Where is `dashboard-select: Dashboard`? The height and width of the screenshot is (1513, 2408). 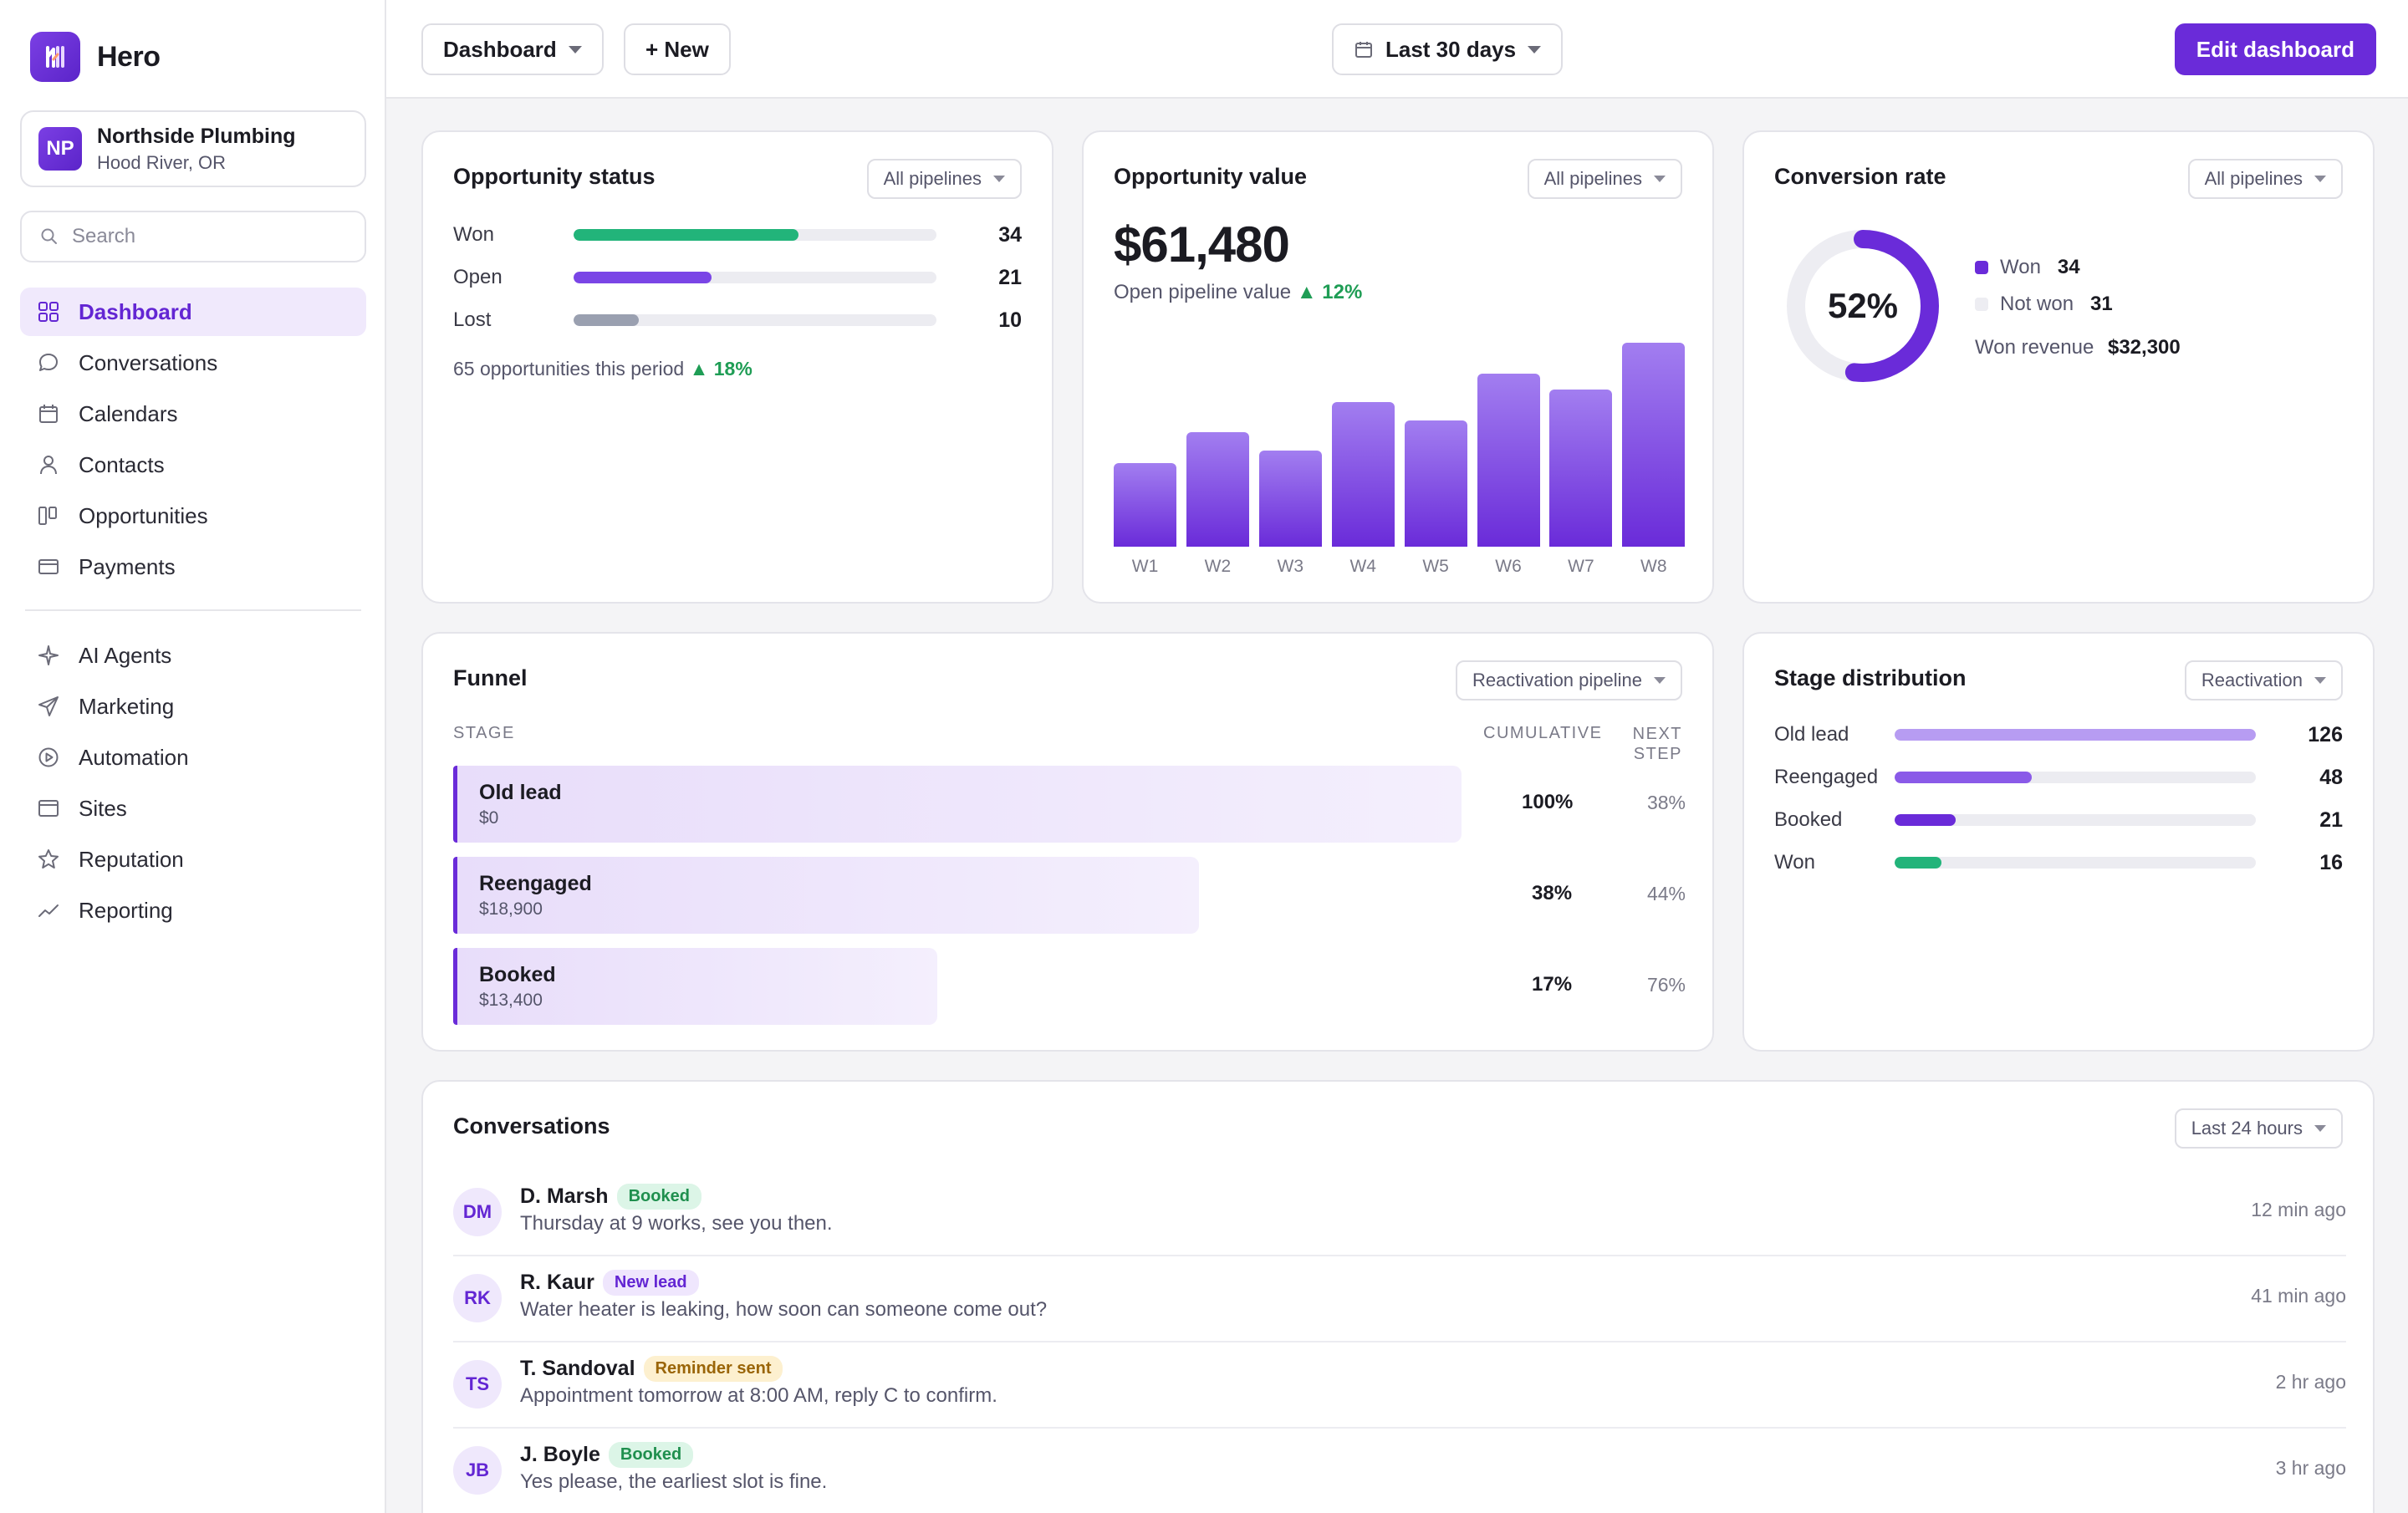 dashboard-select: Dashboard is located at coordinates (512, 49).